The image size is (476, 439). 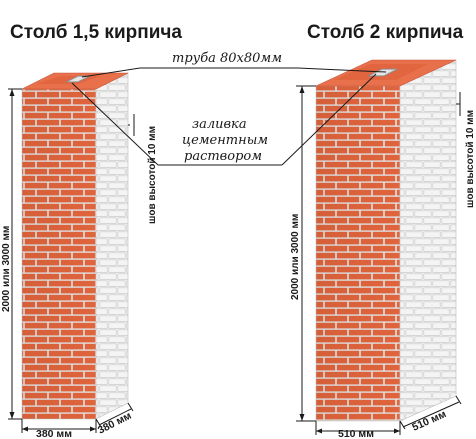 What do you see at coordinates (295, 257) in the screenshot?
I see `pillar-2-height-label: 2000 или 3000 мм` at bounding box center [295, 257].